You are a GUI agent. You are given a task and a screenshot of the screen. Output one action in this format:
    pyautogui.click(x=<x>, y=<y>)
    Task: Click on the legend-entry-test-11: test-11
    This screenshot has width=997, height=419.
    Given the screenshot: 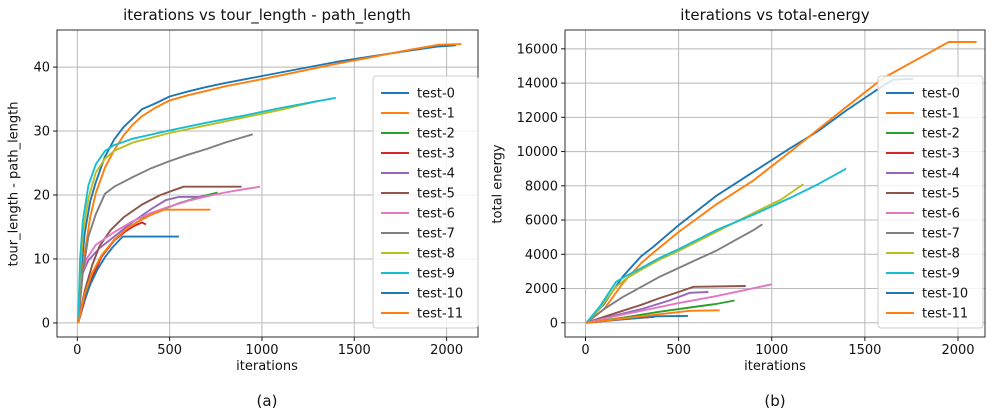 What is the action you would take?
    pyautogui.click(x=927, y=314)
    